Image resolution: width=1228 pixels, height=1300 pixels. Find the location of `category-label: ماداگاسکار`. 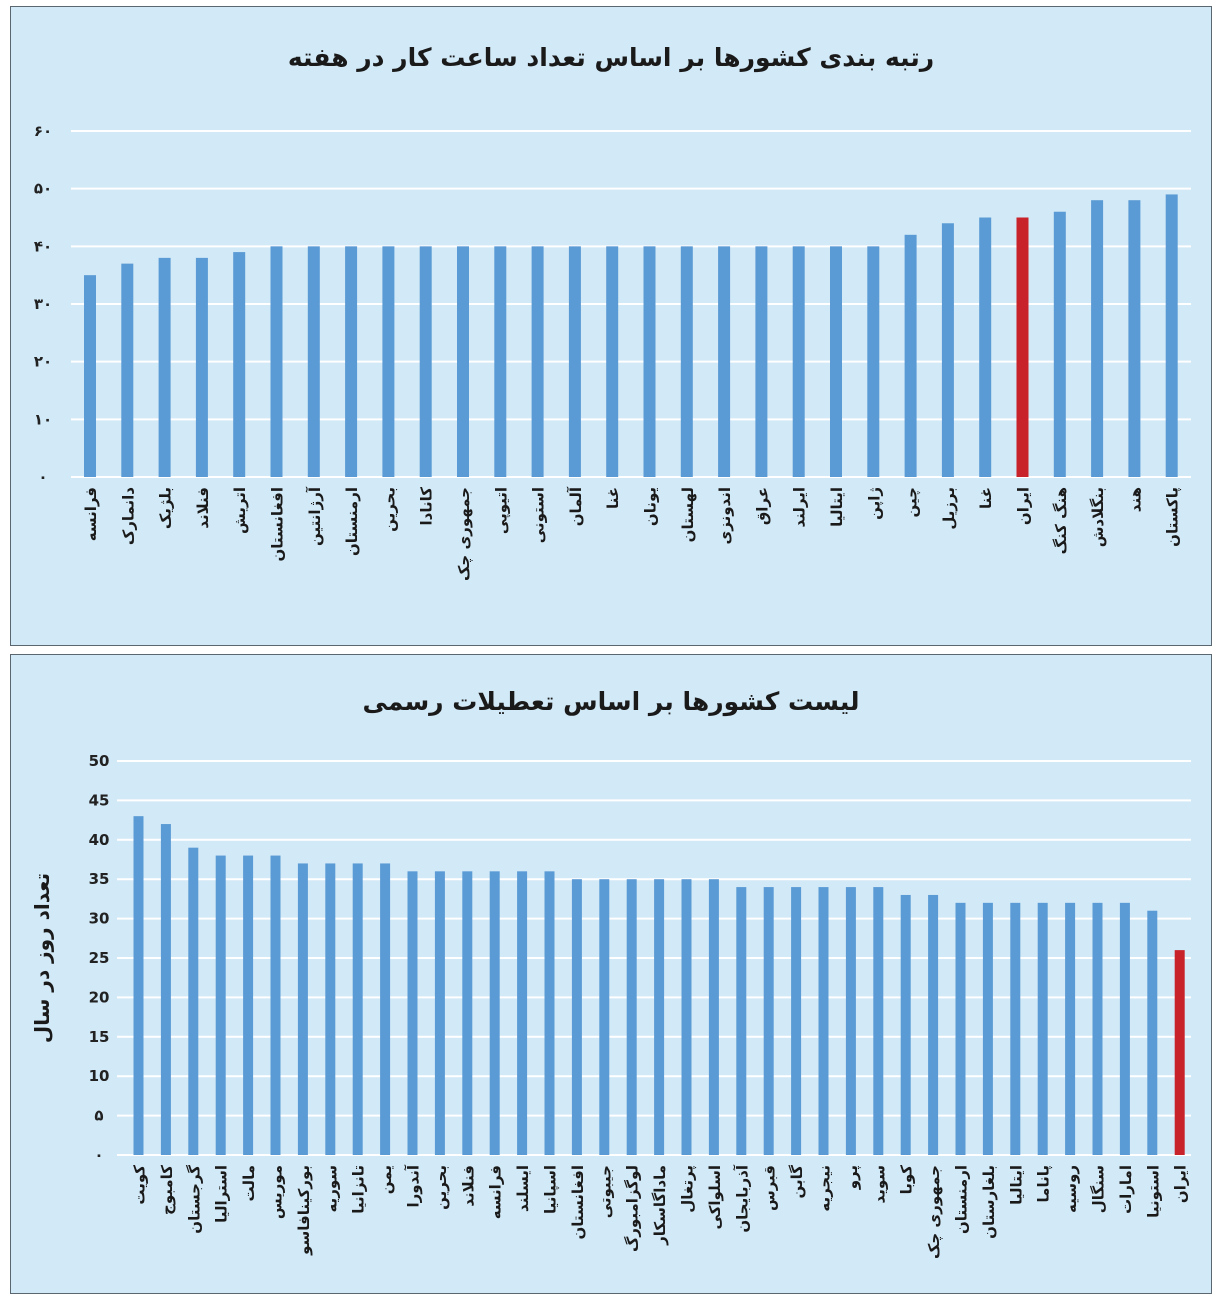

category-label: ماداگاسکار is located at coordinates (660, 1205).